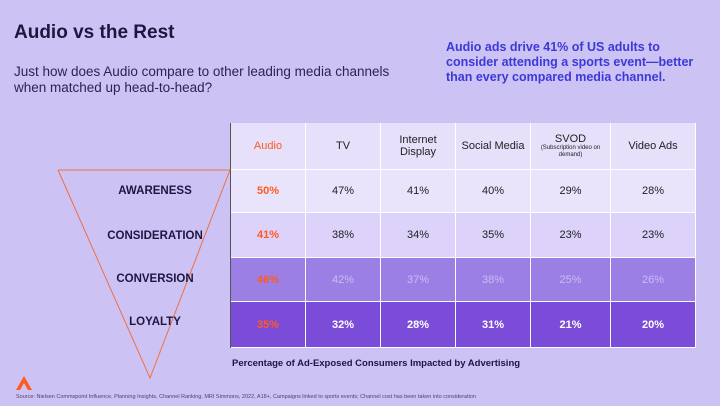  I want to click on column-header-text: Audio, so click(268, 146).